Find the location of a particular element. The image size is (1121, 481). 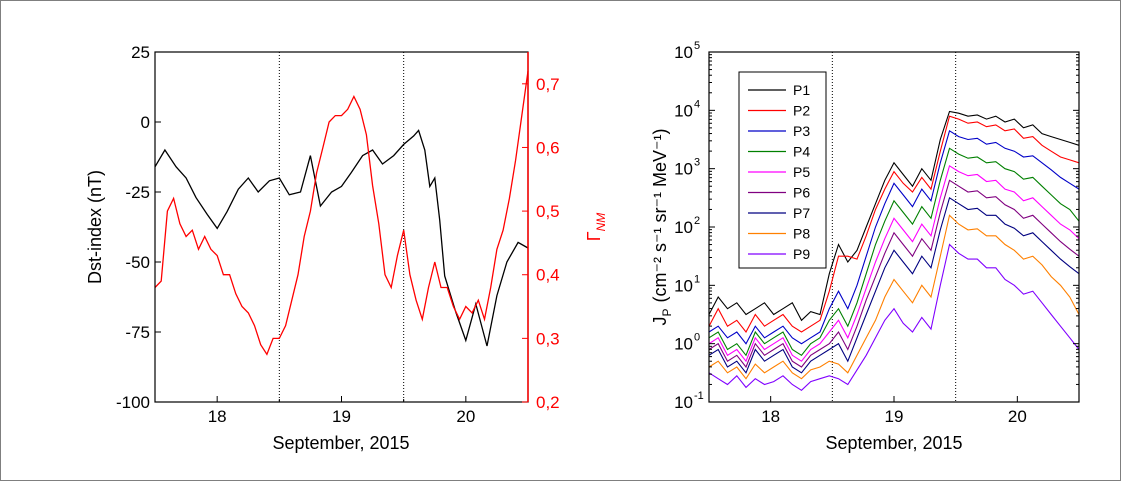

jp-label-text: JP (cm⁻² s⁻¹ sr⁻¹ MeV⁻¹) is located at coordinates (662, 227).